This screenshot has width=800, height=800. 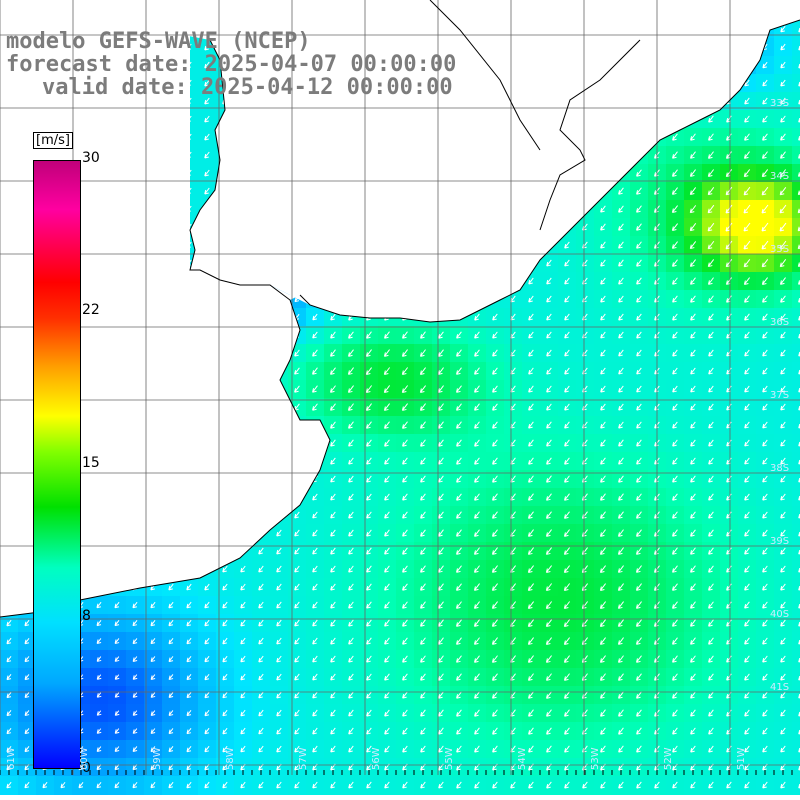 I want to click on longitude-label: 58W, so click(x=230, y=758).